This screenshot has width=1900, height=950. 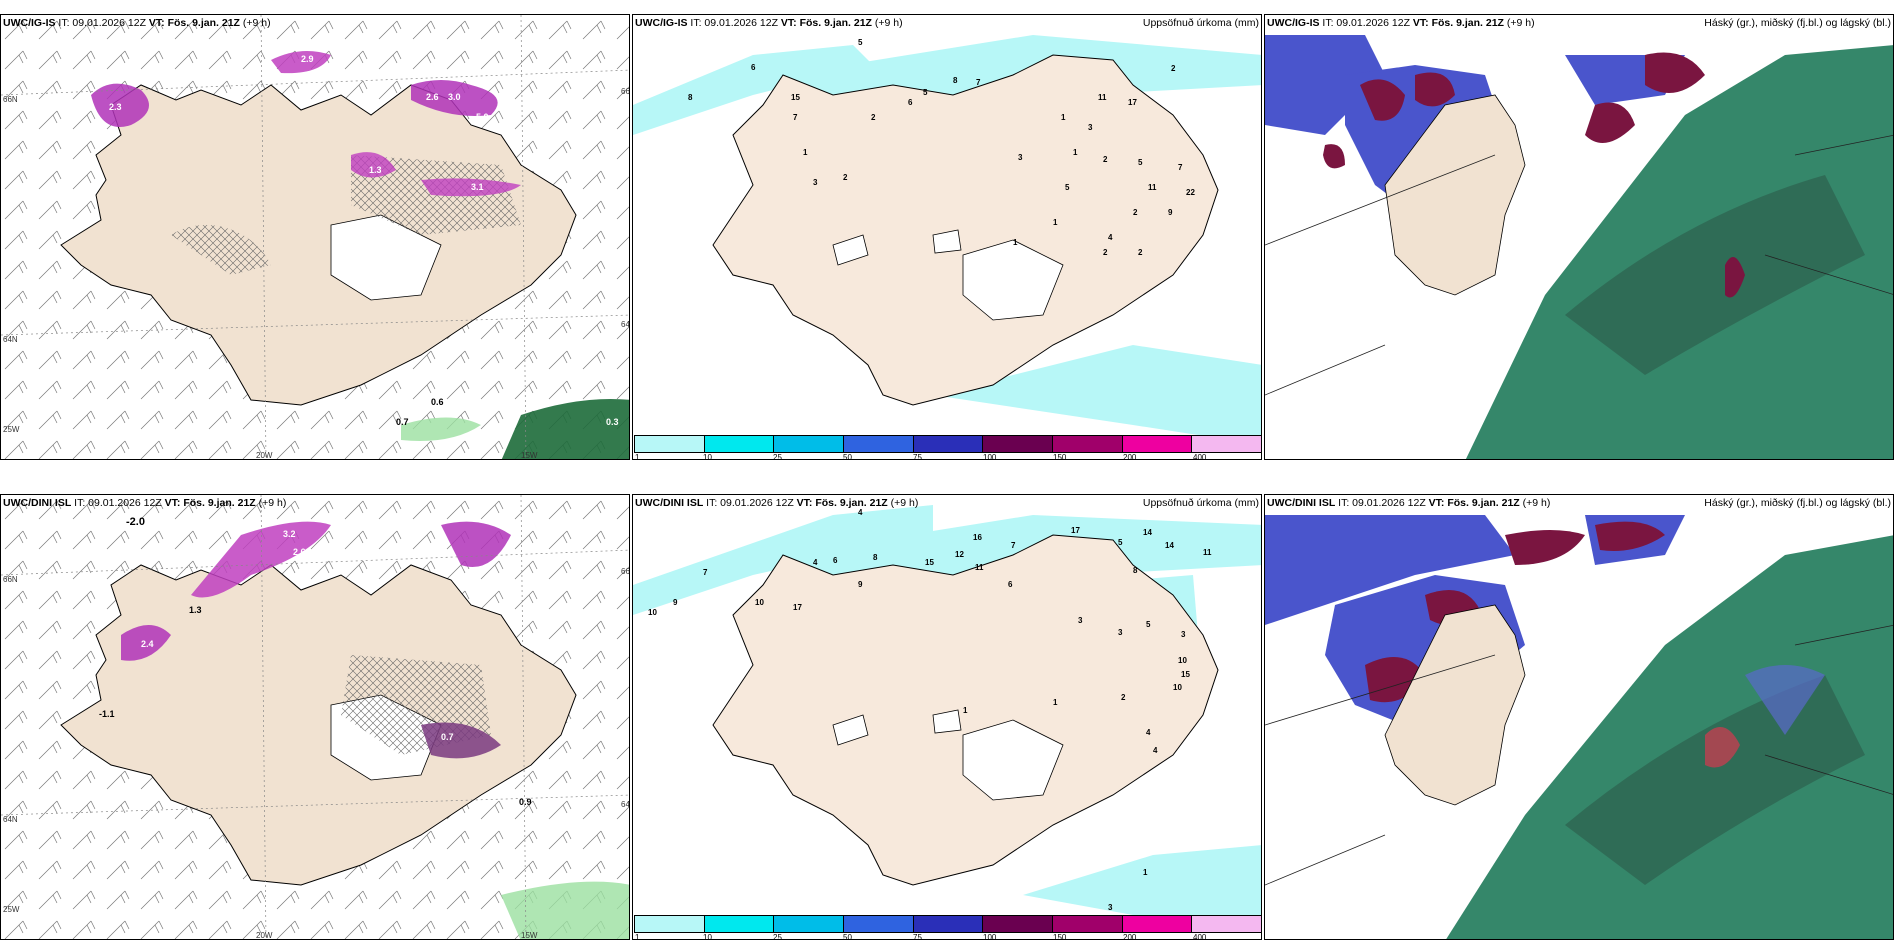 I want to click on precip-value: 11, so click(x=1102, y=97).